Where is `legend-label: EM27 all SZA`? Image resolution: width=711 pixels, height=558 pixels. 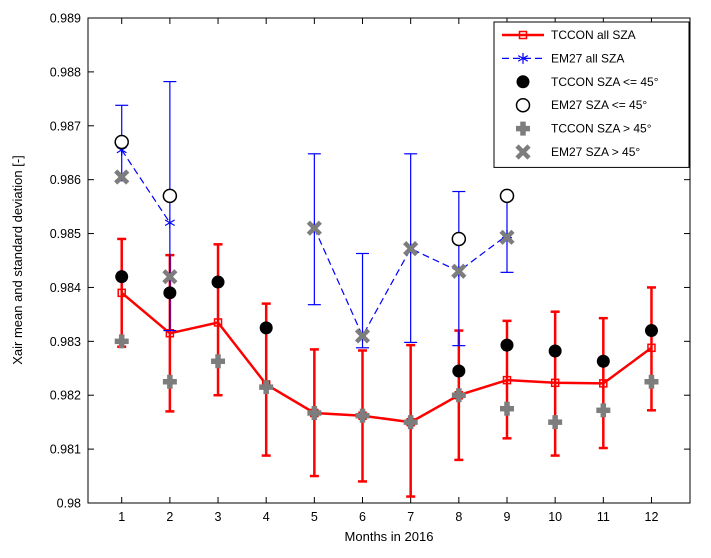 legend-label: EM27 all SZA is located at coordinates (587, 58).